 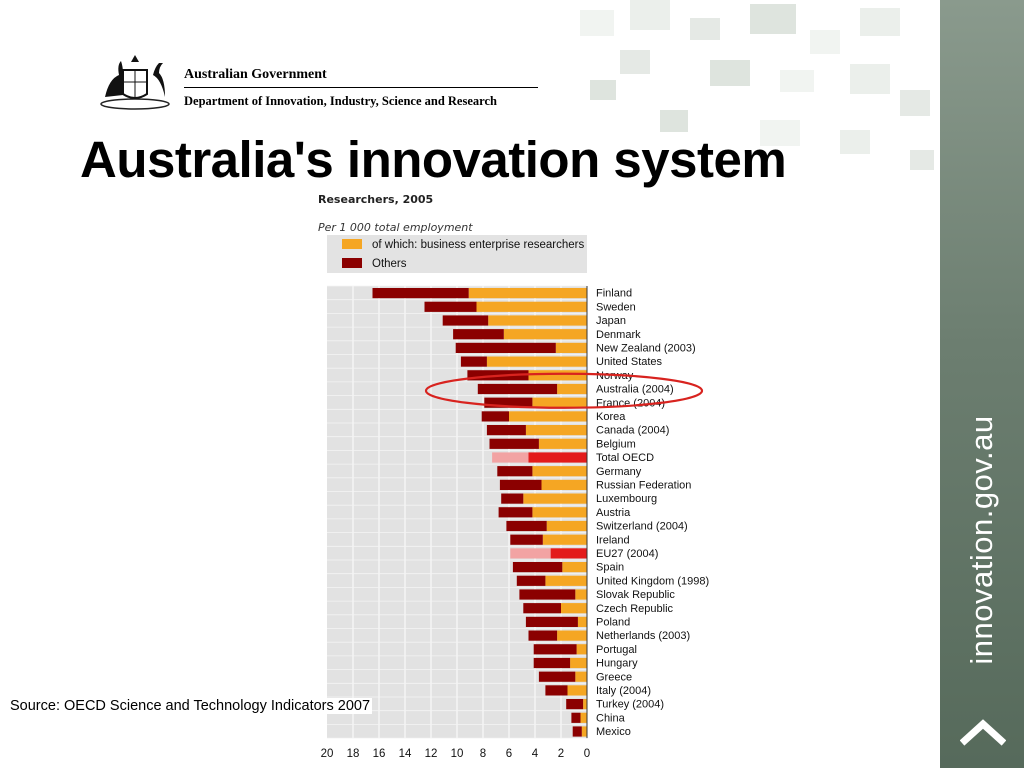 What do you see at coordinates (613, 513) in the screenshot?
I see `category-label: Austria` at bounding box center [613, 513].